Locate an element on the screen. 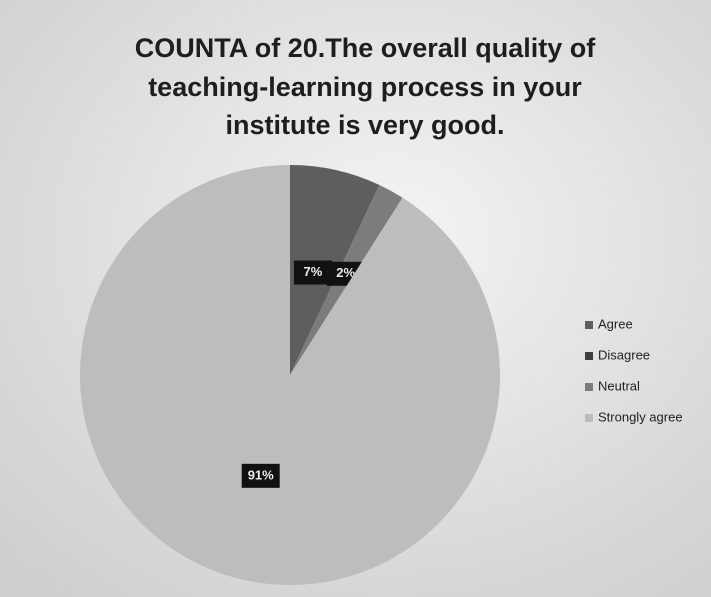 The height and width of the screenshot is (597, 711). chart-title: teaching-learning process in your is located at coordinates (365, 87).